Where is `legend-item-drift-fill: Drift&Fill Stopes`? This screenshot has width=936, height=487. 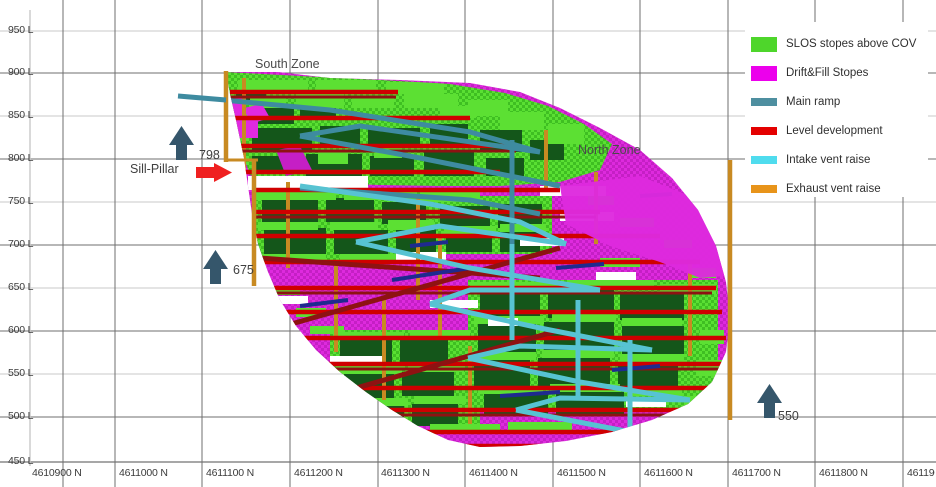 legend-item-drift-fill: Drift&Fill Stopes is located at coordinates (809, 73).